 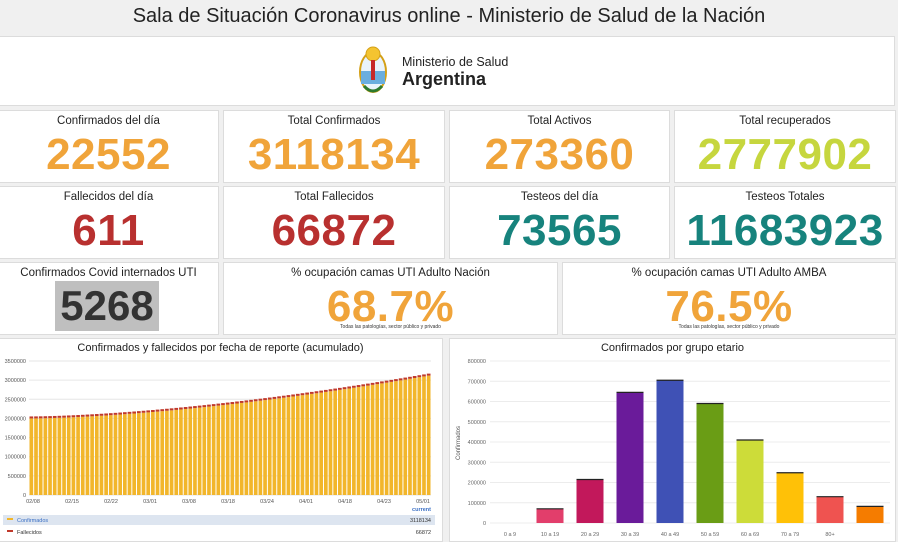 I want to click on stat-label: % ocupación camas UTI Adulto AMBA, so click(x=729, y=273).